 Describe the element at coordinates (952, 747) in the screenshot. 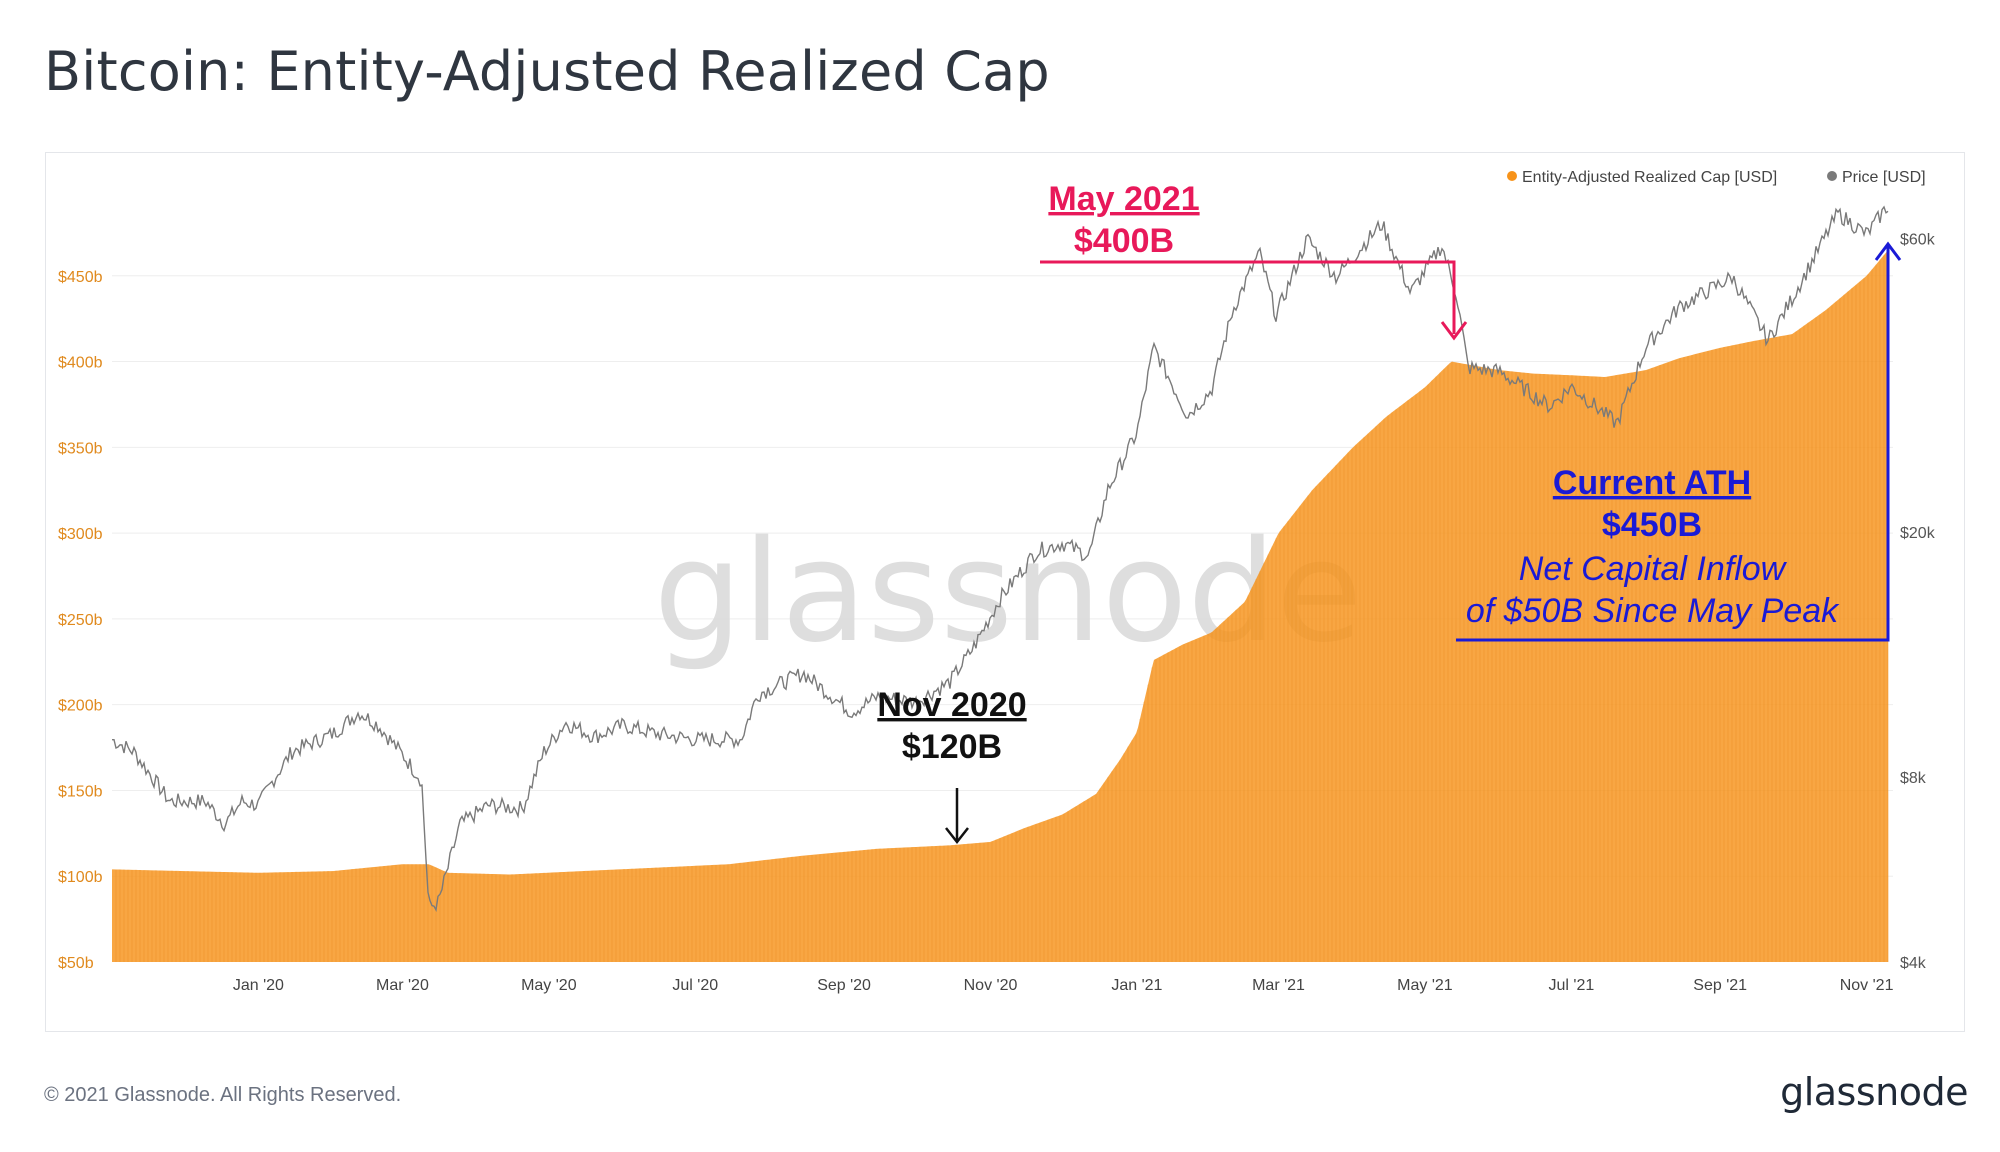

I see `nov2020-value: $120B` at that location.